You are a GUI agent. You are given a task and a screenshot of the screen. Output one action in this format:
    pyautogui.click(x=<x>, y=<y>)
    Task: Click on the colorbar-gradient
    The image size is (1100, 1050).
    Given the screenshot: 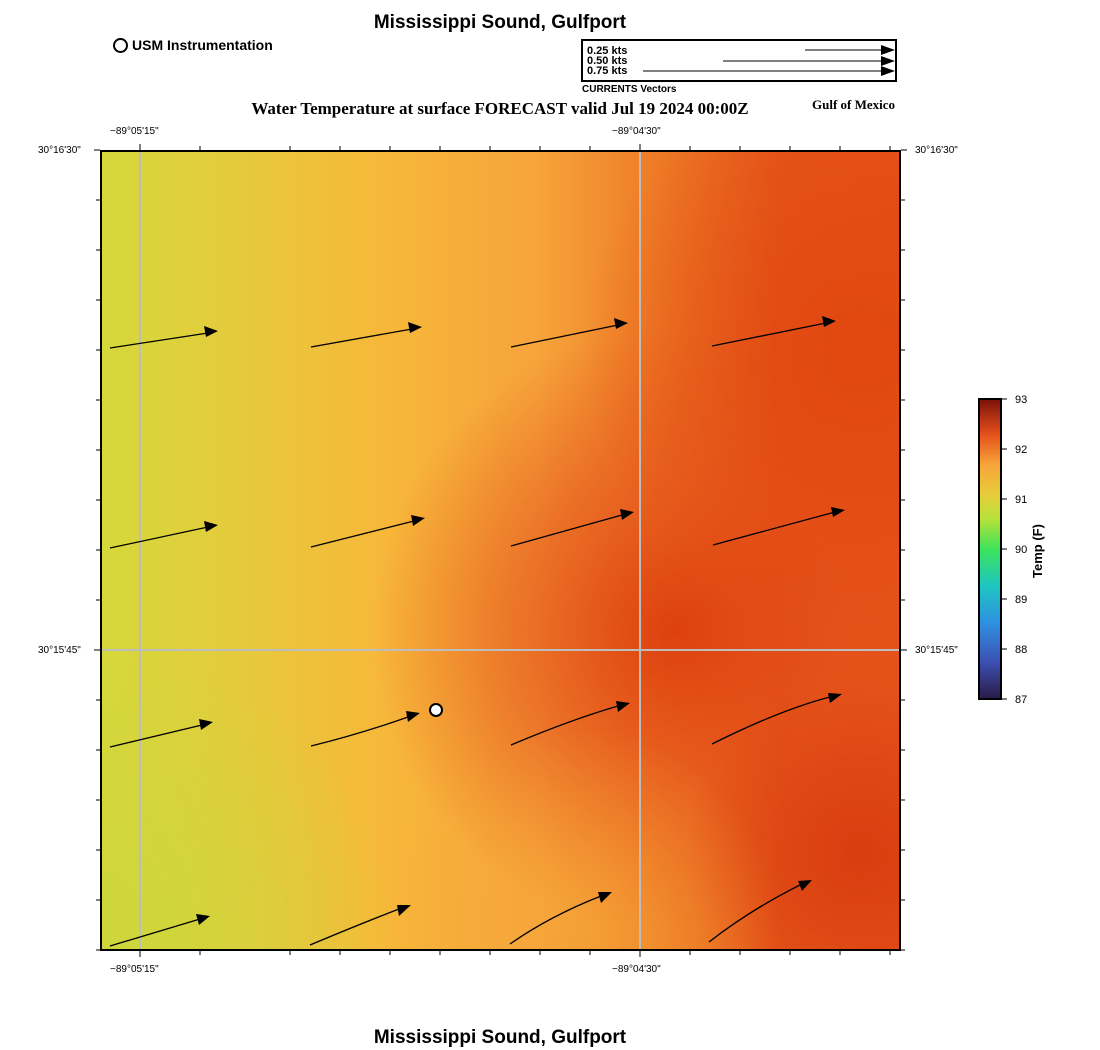 What is the action you would take?
    pyautogui.click(x=990, y=549)
    